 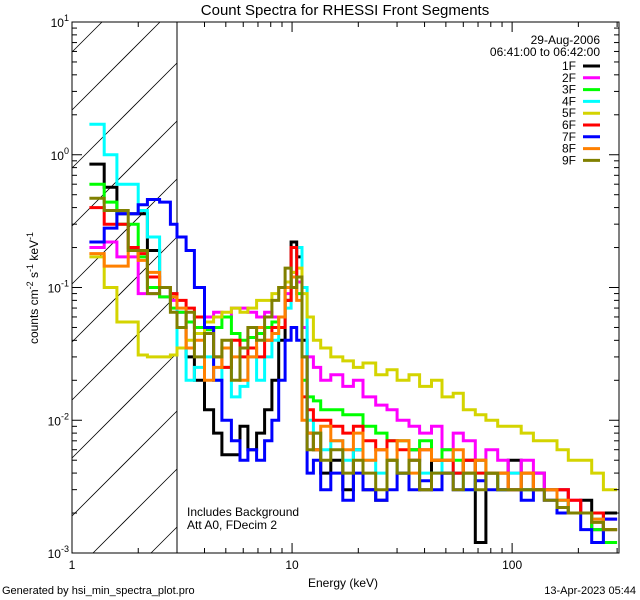 I want to click on x-axis-label: Energy (keV), so click(x=343, y=583).